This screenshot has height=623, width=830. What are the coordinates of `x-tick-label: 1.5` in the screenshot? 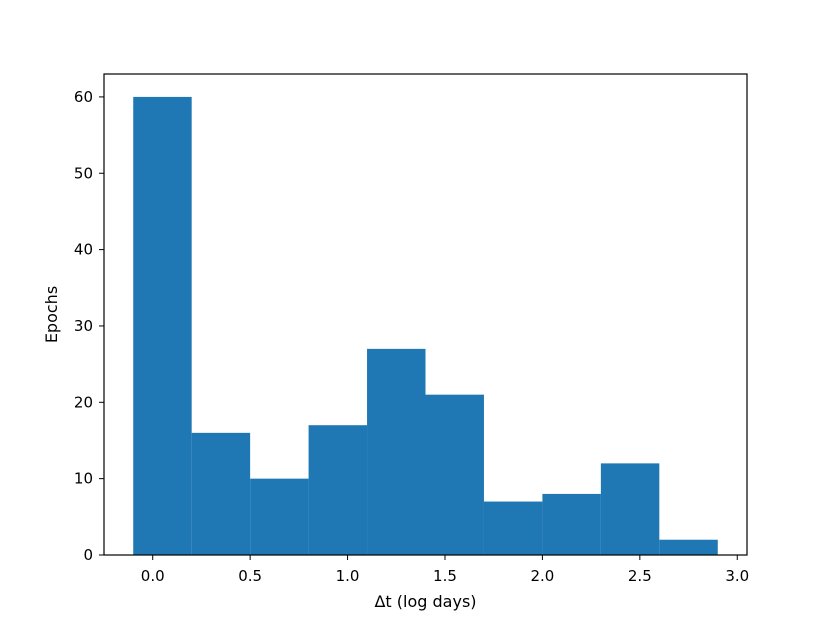 It's located at (445, 576).